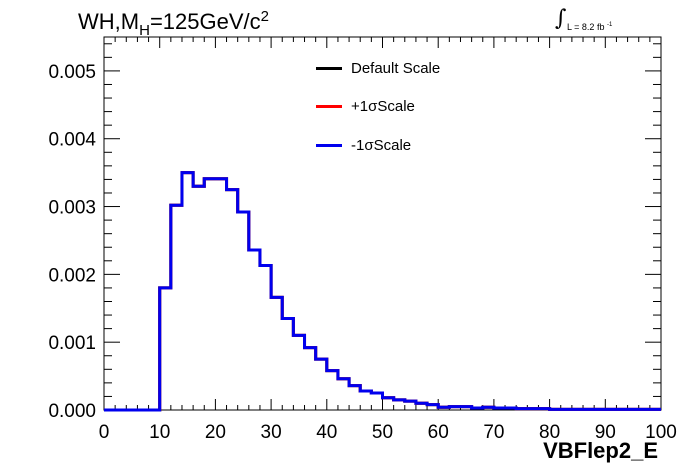 This screenshot has width=696, height=472. I want to click on legend-entry-minus-sigma: -1σScale, so click(363, 145).